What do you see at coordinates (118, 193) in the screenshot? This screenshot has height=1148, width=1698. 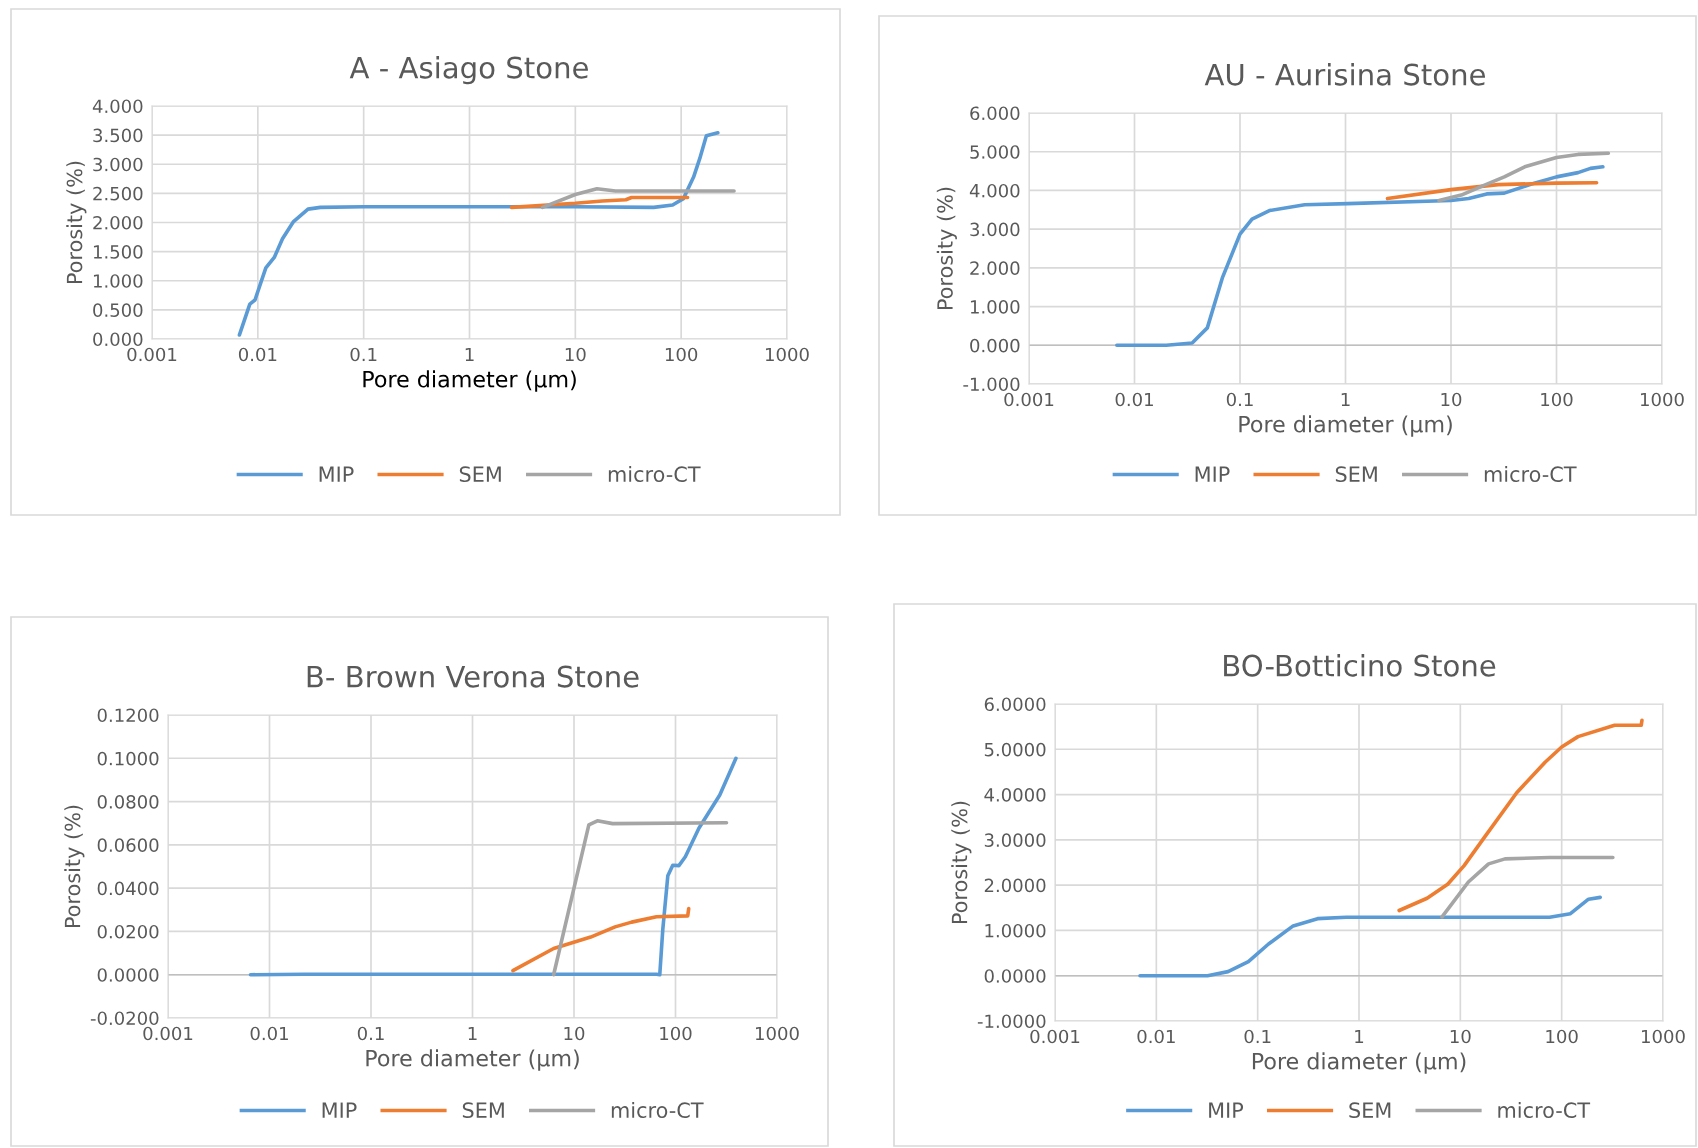 I see `y-tick-label: 2.500` at bounding box center [118, 193].